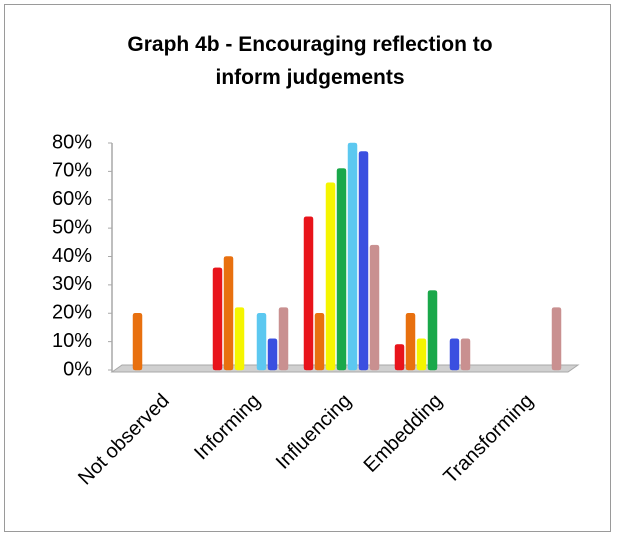 Image resolution: width=619 pixels, height=537 pixels. Describe the element at coordinates (72, 227) in the screenshot. I see `y-tick-label: 50%` at that location.